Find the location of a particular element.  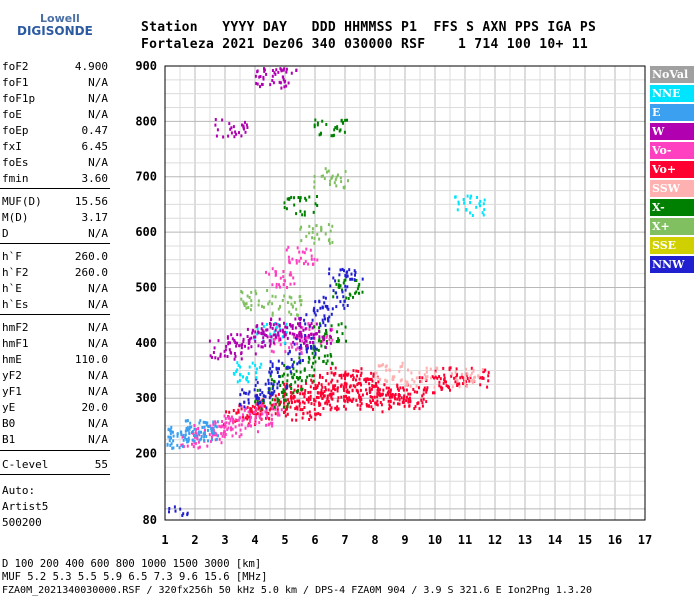

param-value: 3.60 is located at coordinates (95, 178).